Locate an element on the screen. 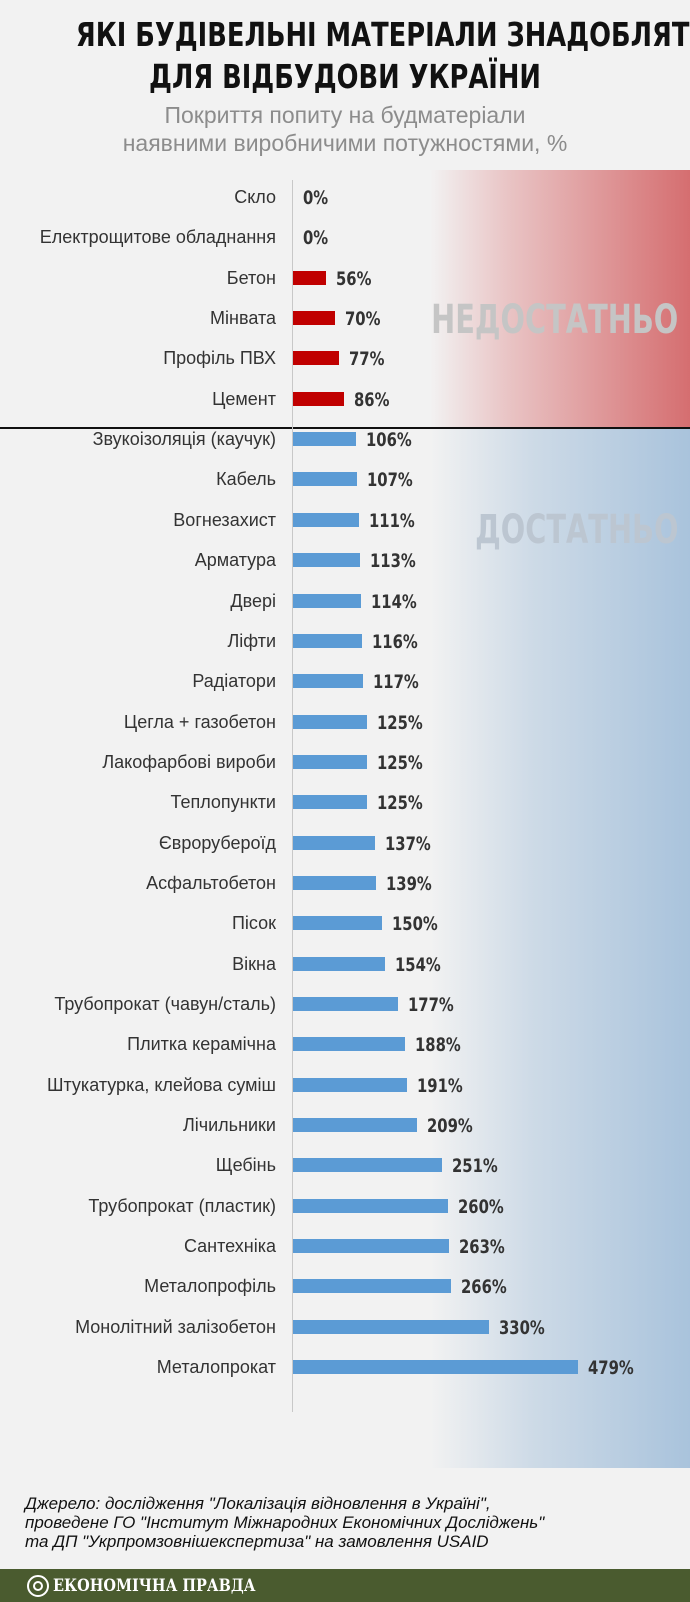 This screenshot has width=690, height=1602. category-label: Металопрокат is located at coordinates (216, 1367).